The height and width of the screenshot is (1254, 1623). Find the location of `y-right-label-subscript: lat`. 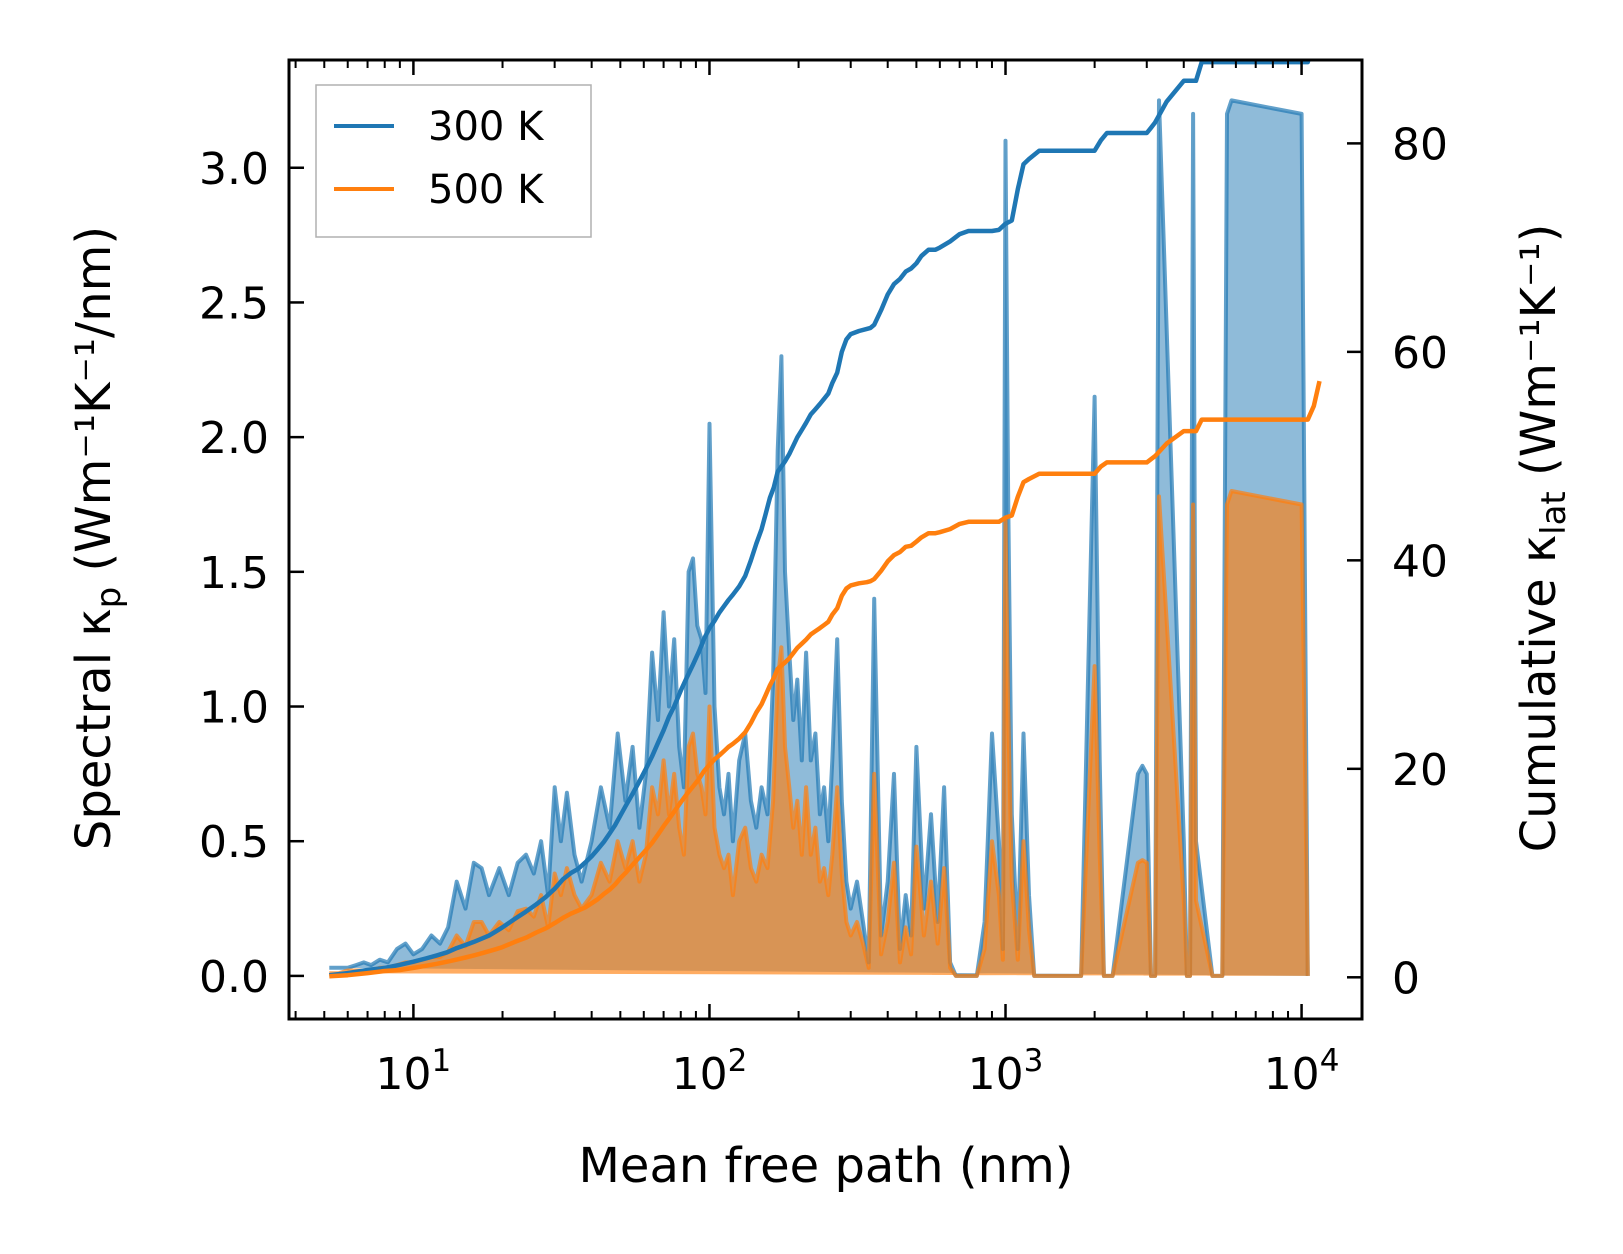

y-right-label-subscript: lat is located at coordinates (1554, 513).